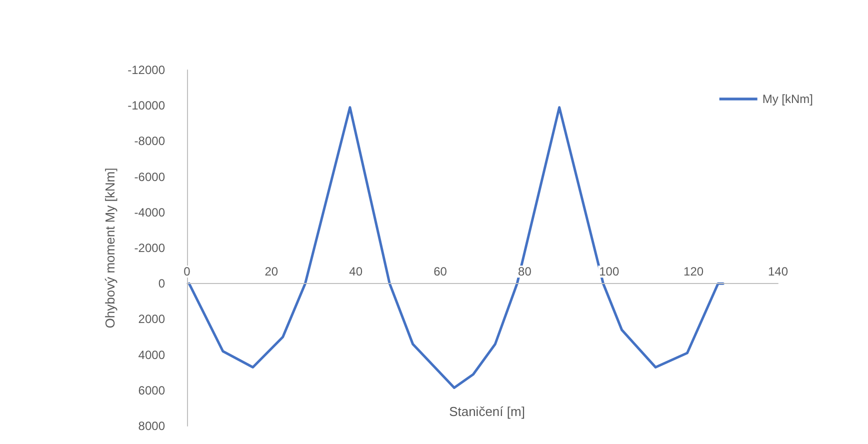 This screenshot has width=868, height=444. Describe the element at coordinates (694, 271) in the screenshot. I see `x-tick-label: 120` at that location.